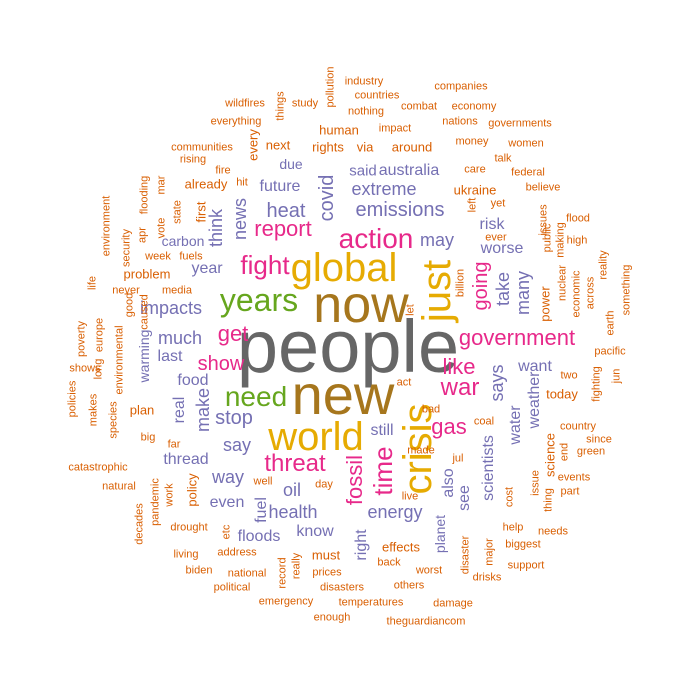 This screenshot has height=700, width=700. I want to click on word-everything: everything, so click(236, 121).